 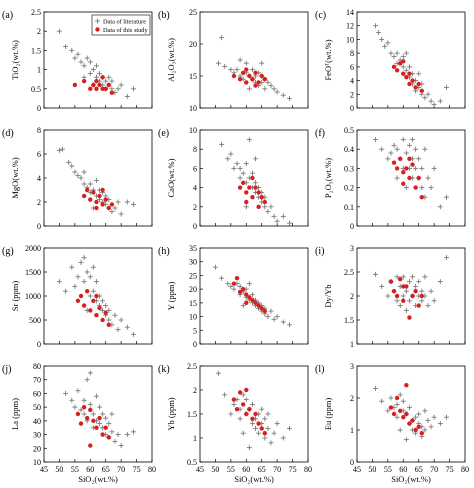 What do you see at coordinates (124, 22) in the screenshot?
I see `legend-label: Data of literature` at bounding box center [124, 22].